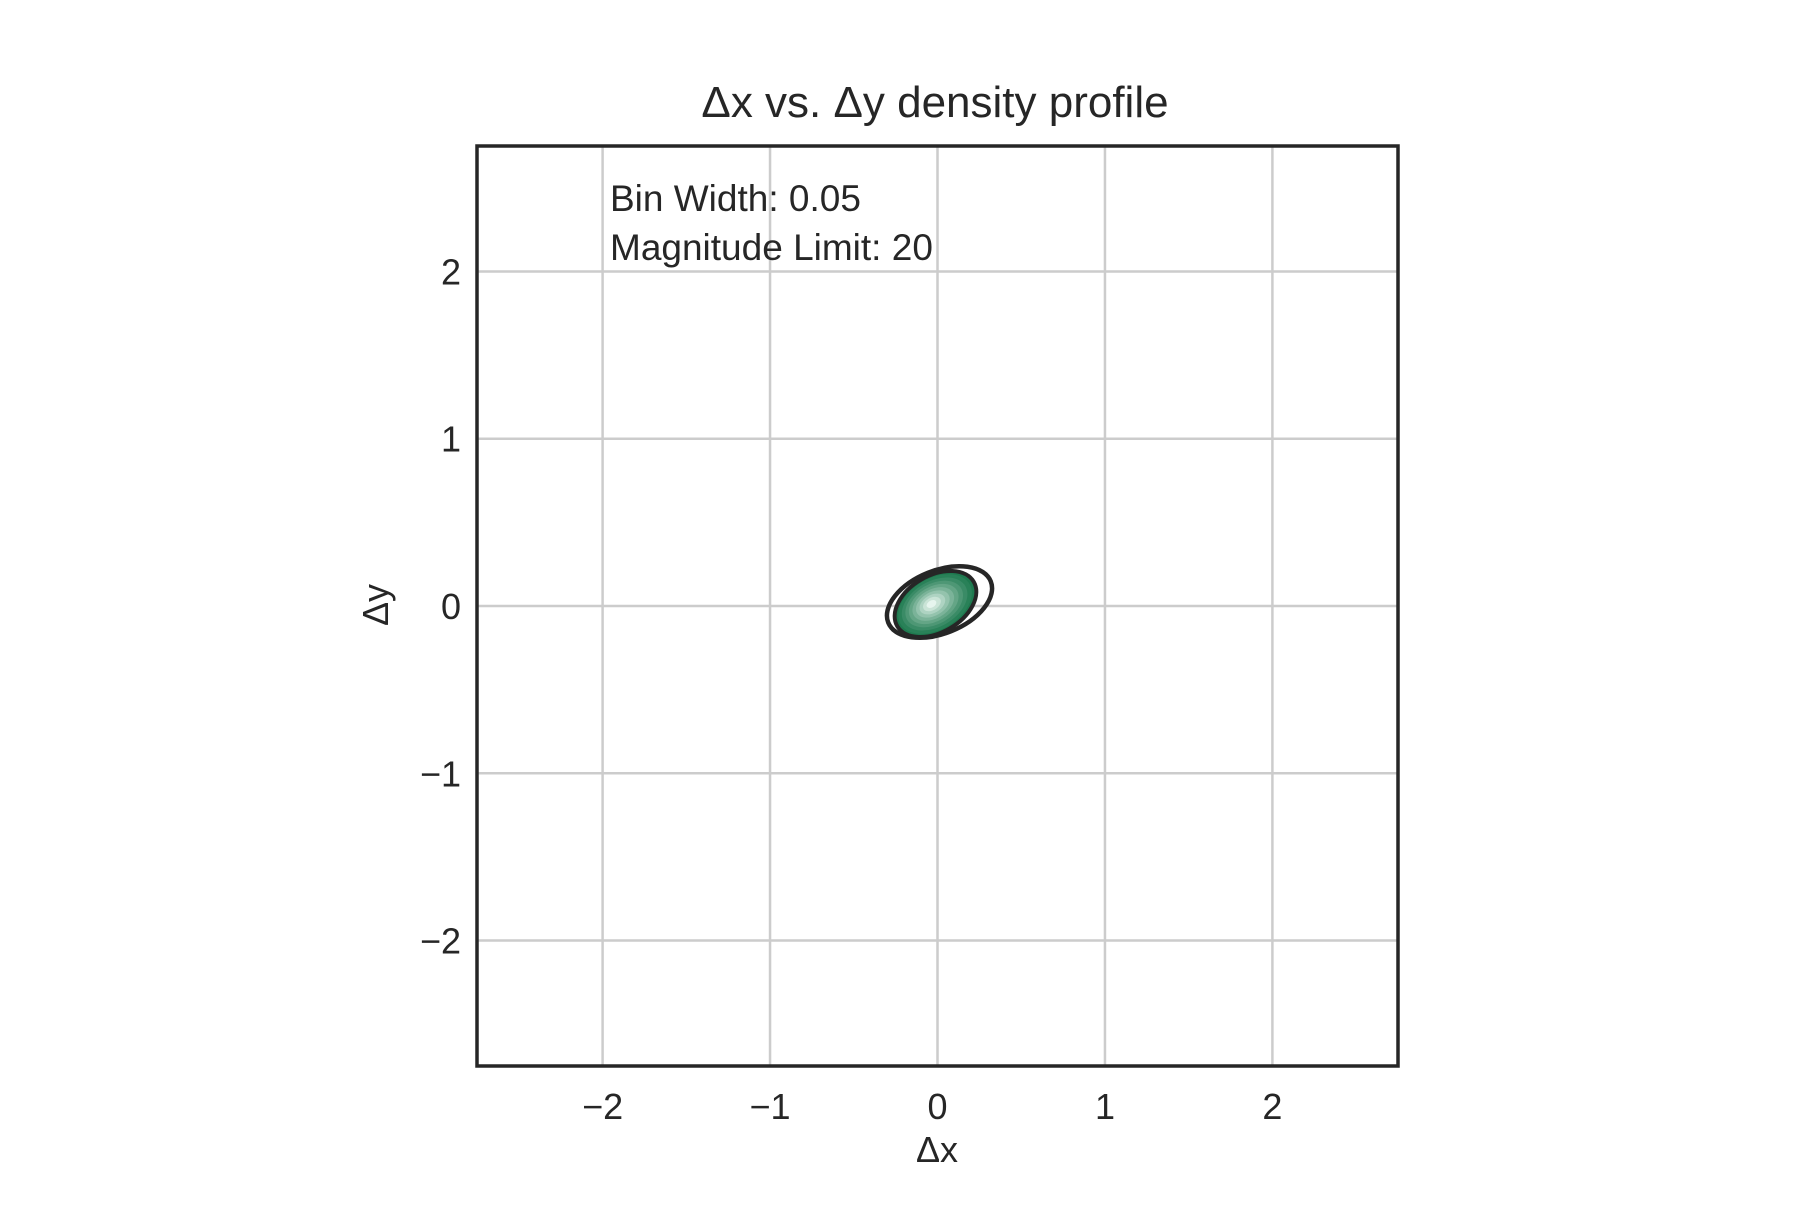  What do you see at coordinates (771, 247) in the screenshot?
I see `magnitude-limit-annotation: Magnitude Limit: 20` at bounding box center [771, 247].